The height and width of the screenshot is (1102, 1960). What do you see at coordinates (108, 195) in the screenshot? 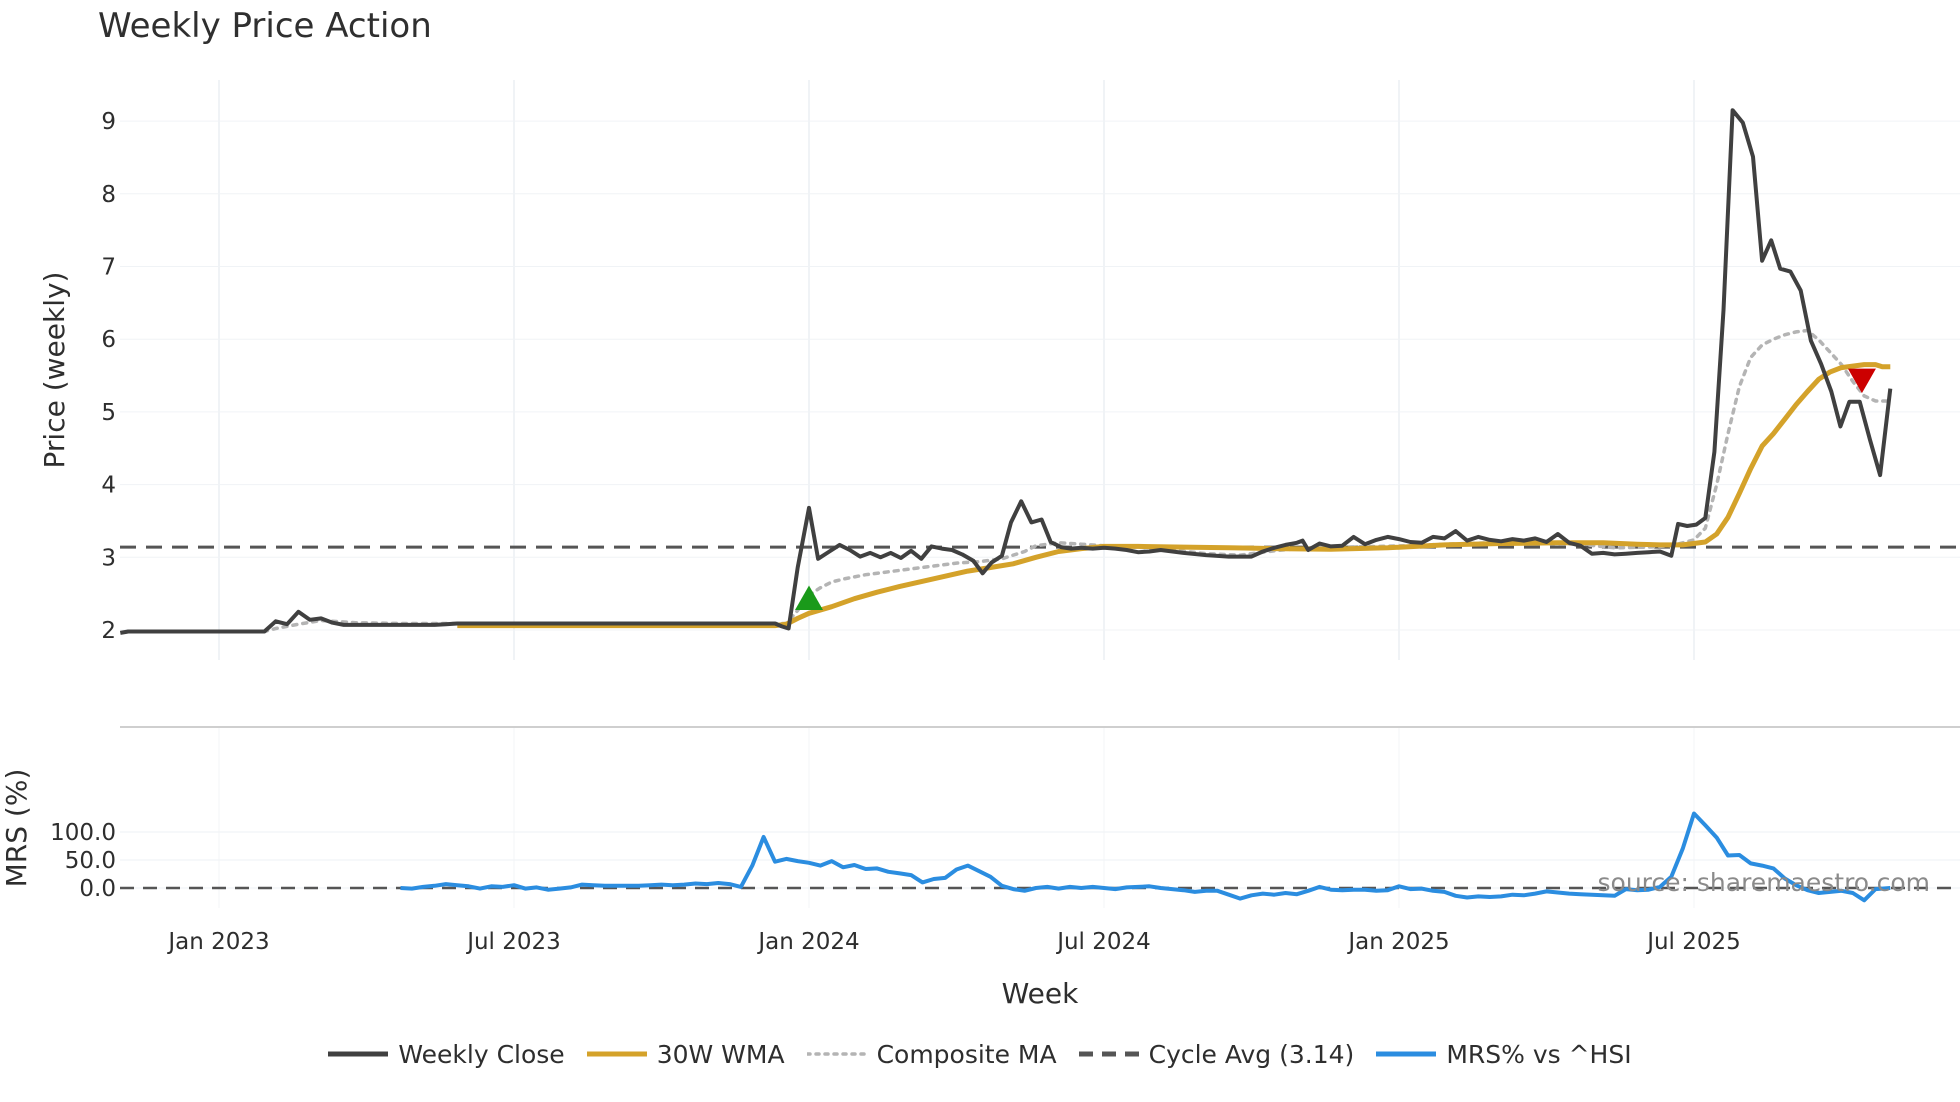
I see `price-ytick-8: 8` at bounding box center [108, 195].